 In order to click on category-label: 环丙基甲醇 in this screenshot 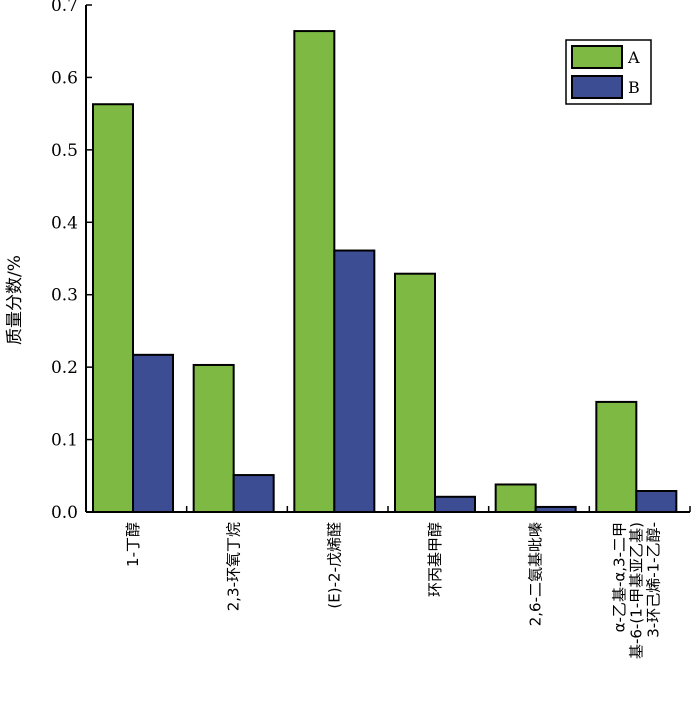, I will do `click(435, 559)`.